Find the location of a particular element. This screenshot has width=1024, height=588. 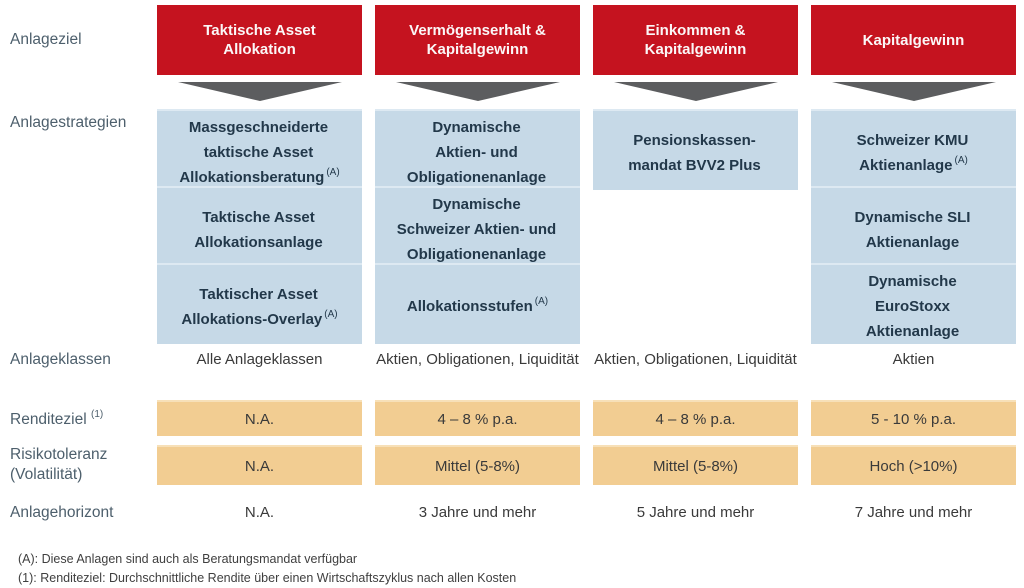

strategy-box: Taktischer Asset Allokations-Overlay (A) is located at coordinates (259, 303).